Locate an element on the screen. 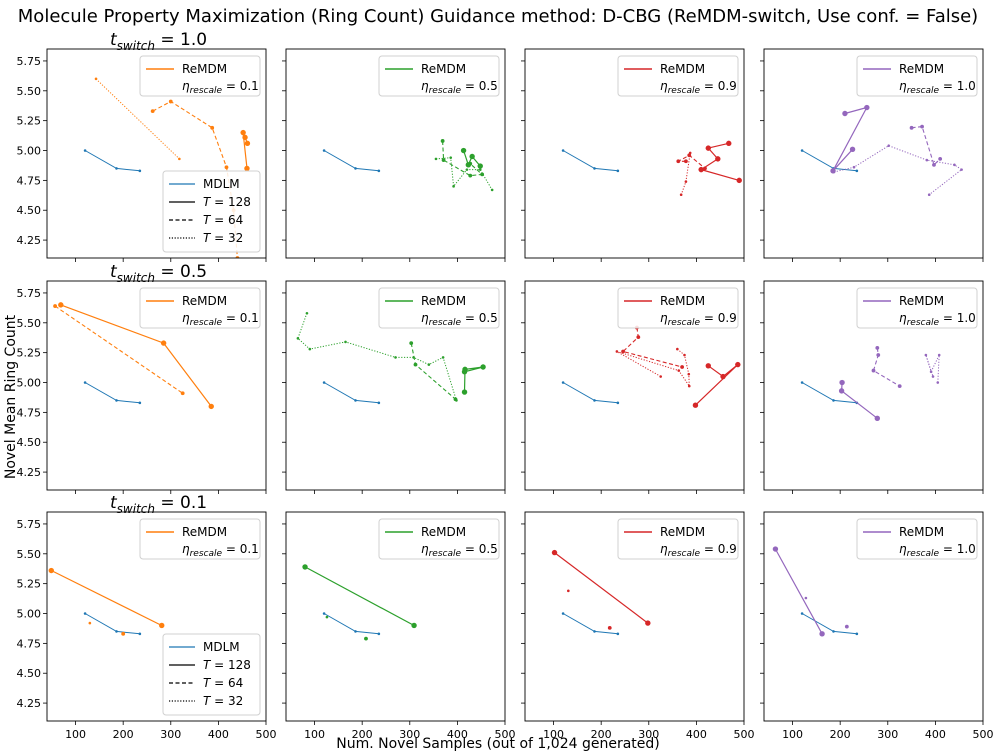  legend-eta: ηrescale = 0.5 is located at coordinates (459, 319).